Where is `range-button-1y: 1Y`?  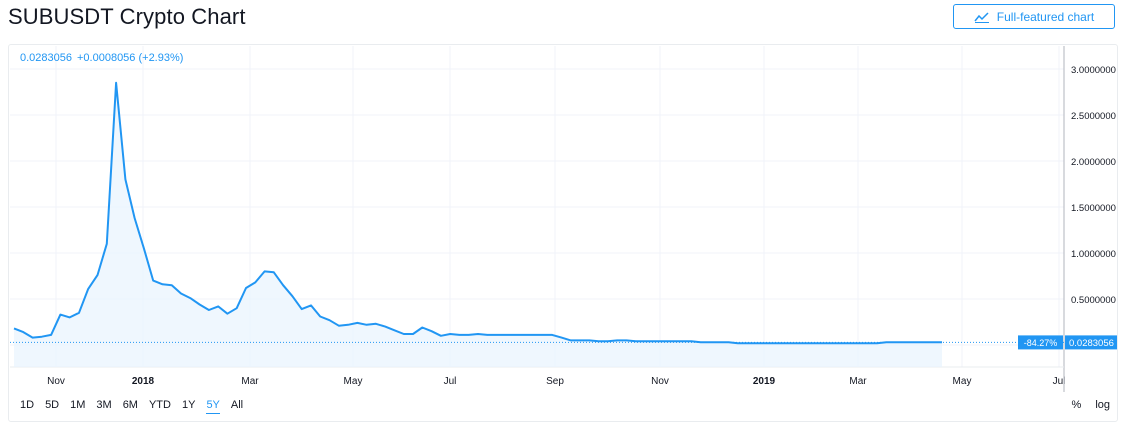 range-button-1y: 1Y is located at coordinates (188, 405).